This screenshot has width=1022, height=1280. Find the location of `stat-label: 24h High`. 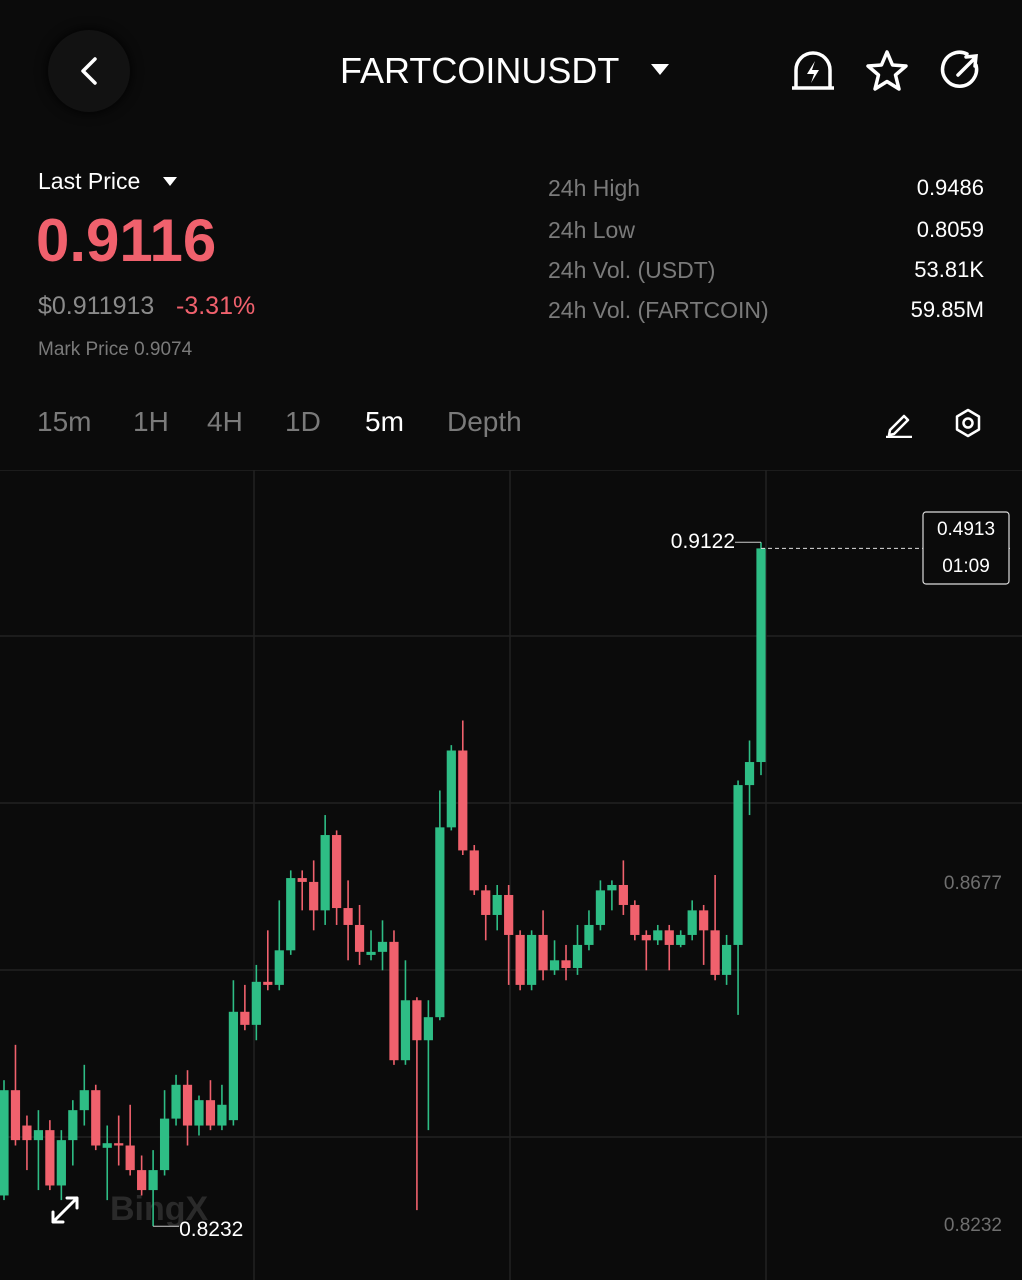

stat-label: 24h High is located at coordinates (594, 188).